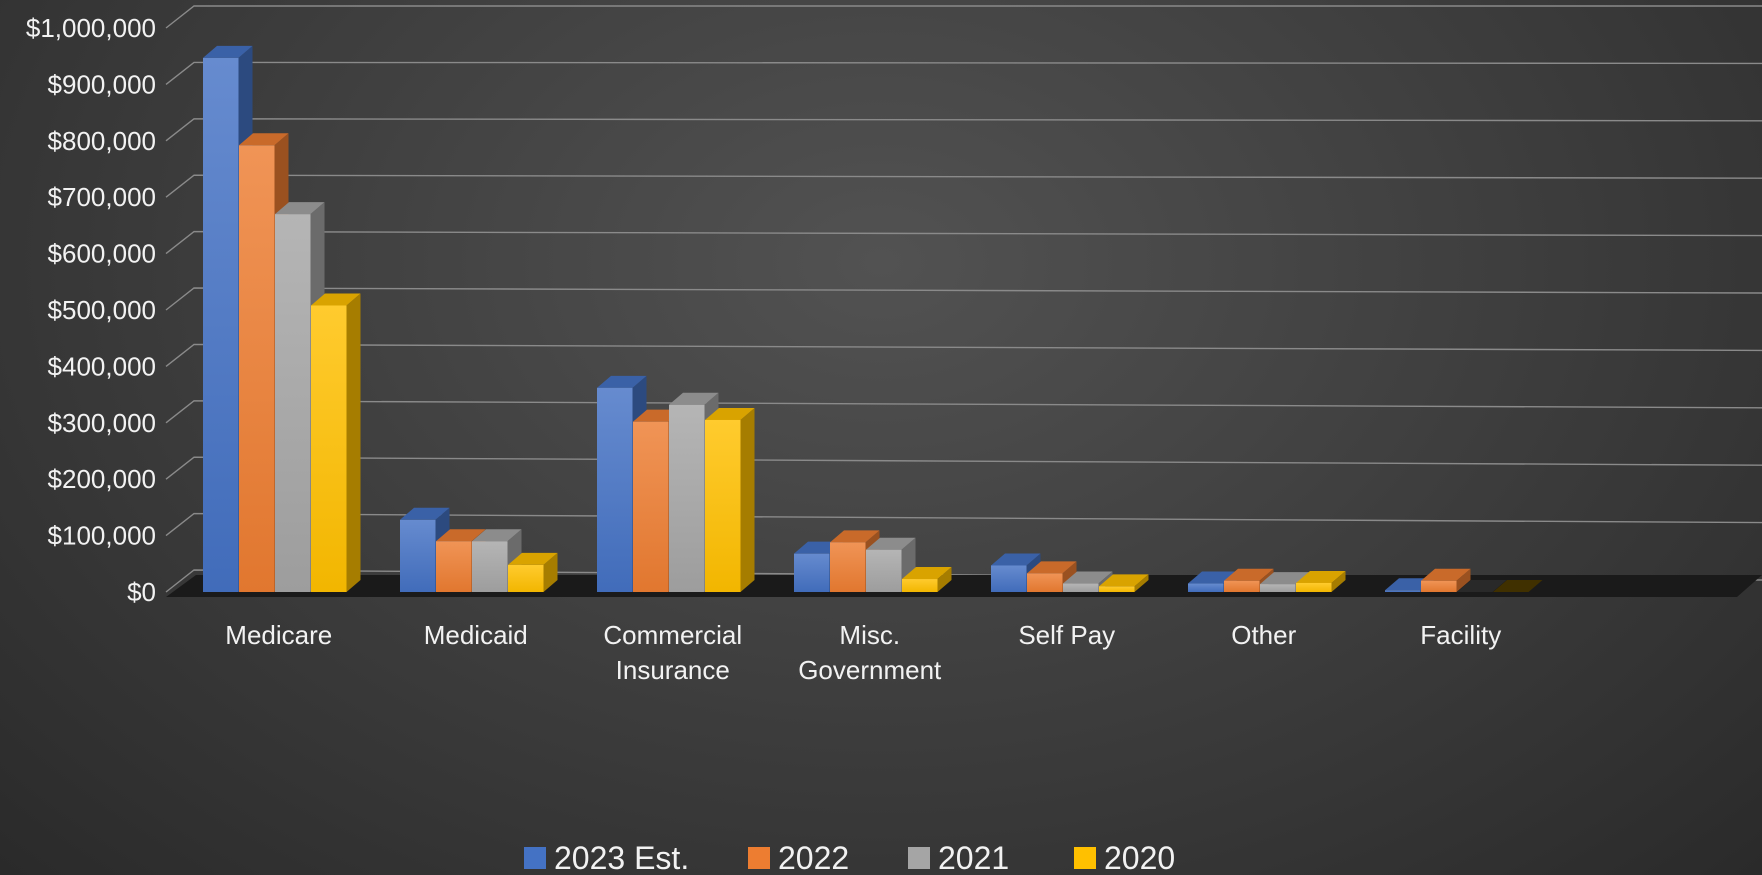 Image resolution: width=1762 pixels, height=875 pixels. Describe the element at coordinates (621, 857) in the screenshot. I see `legend-label: 2023 Est.` at that location.